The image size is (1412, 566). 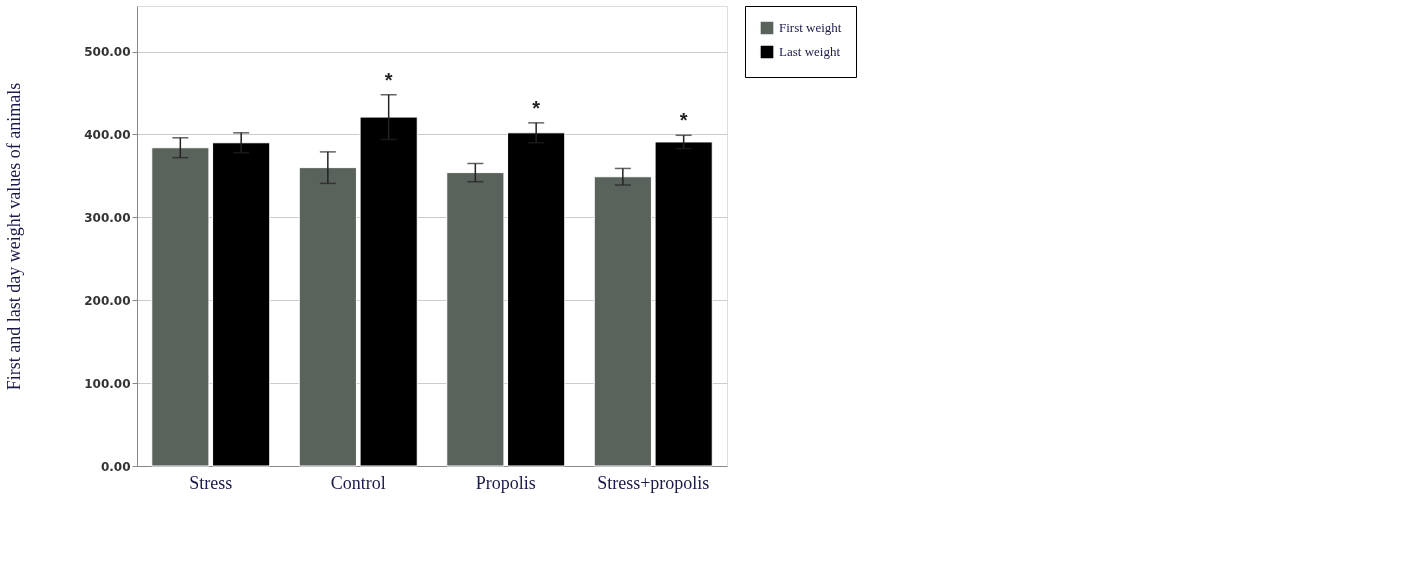 I want to click on x-tick-label: Control, so click(x=358, y=482).